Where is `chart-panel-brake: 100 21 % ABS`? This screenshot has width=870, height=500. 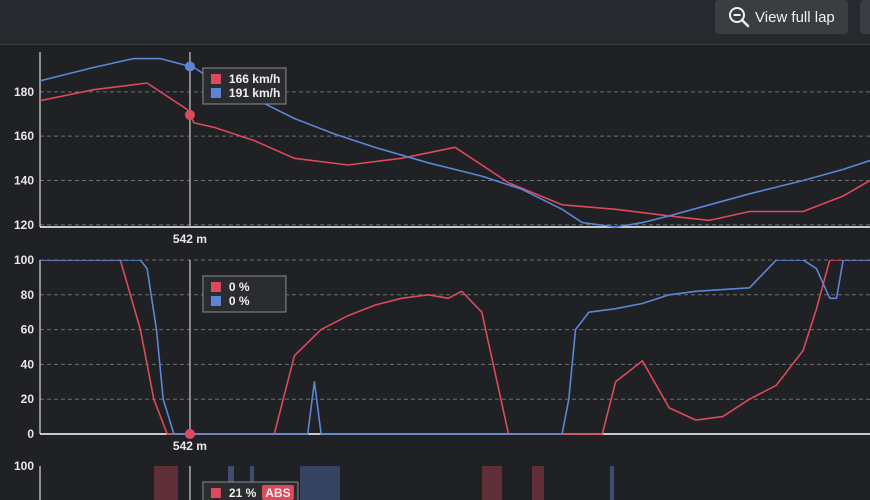 chart-panel-brake: 100 21 % ABS is located at coordinates (314, 479).